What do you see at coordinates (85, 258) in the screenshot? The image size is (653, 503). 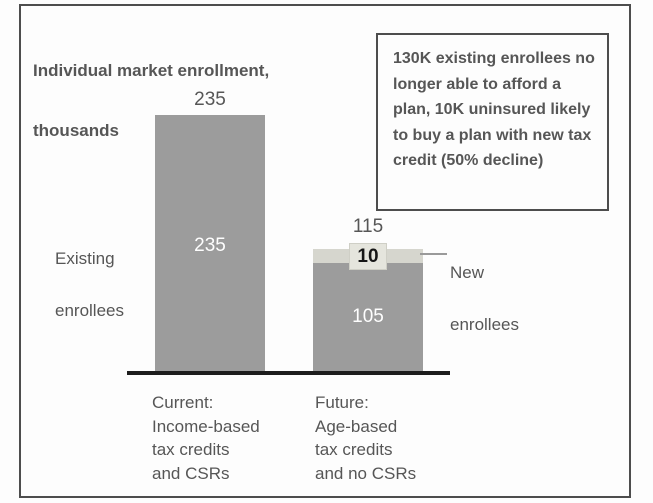 I see `existing-enrollees-label-line1: Existing` at bounding box center [85, 258].